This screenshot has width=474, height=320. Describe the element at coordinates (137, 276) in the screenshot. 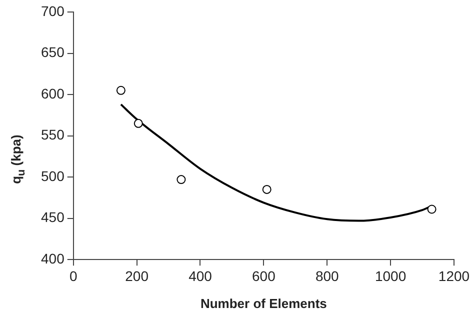

I see `x-tick-label: 200` at that location.